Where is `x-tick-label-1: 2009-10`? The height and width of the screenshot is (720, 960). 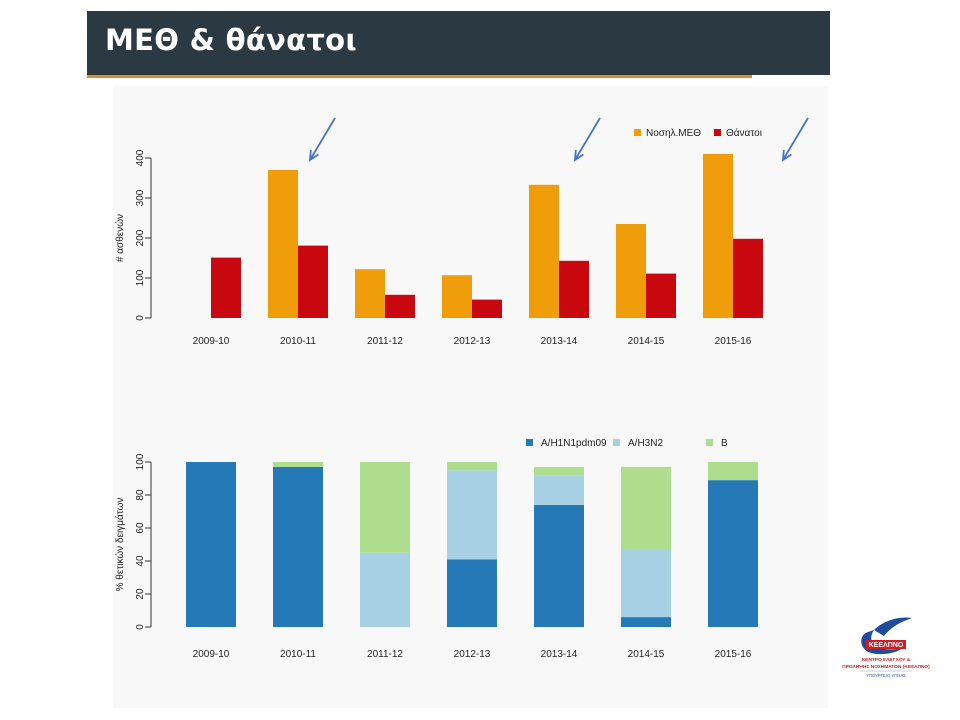
x-tick-label-1: 2009-10 is located at coordinates (211, 341).